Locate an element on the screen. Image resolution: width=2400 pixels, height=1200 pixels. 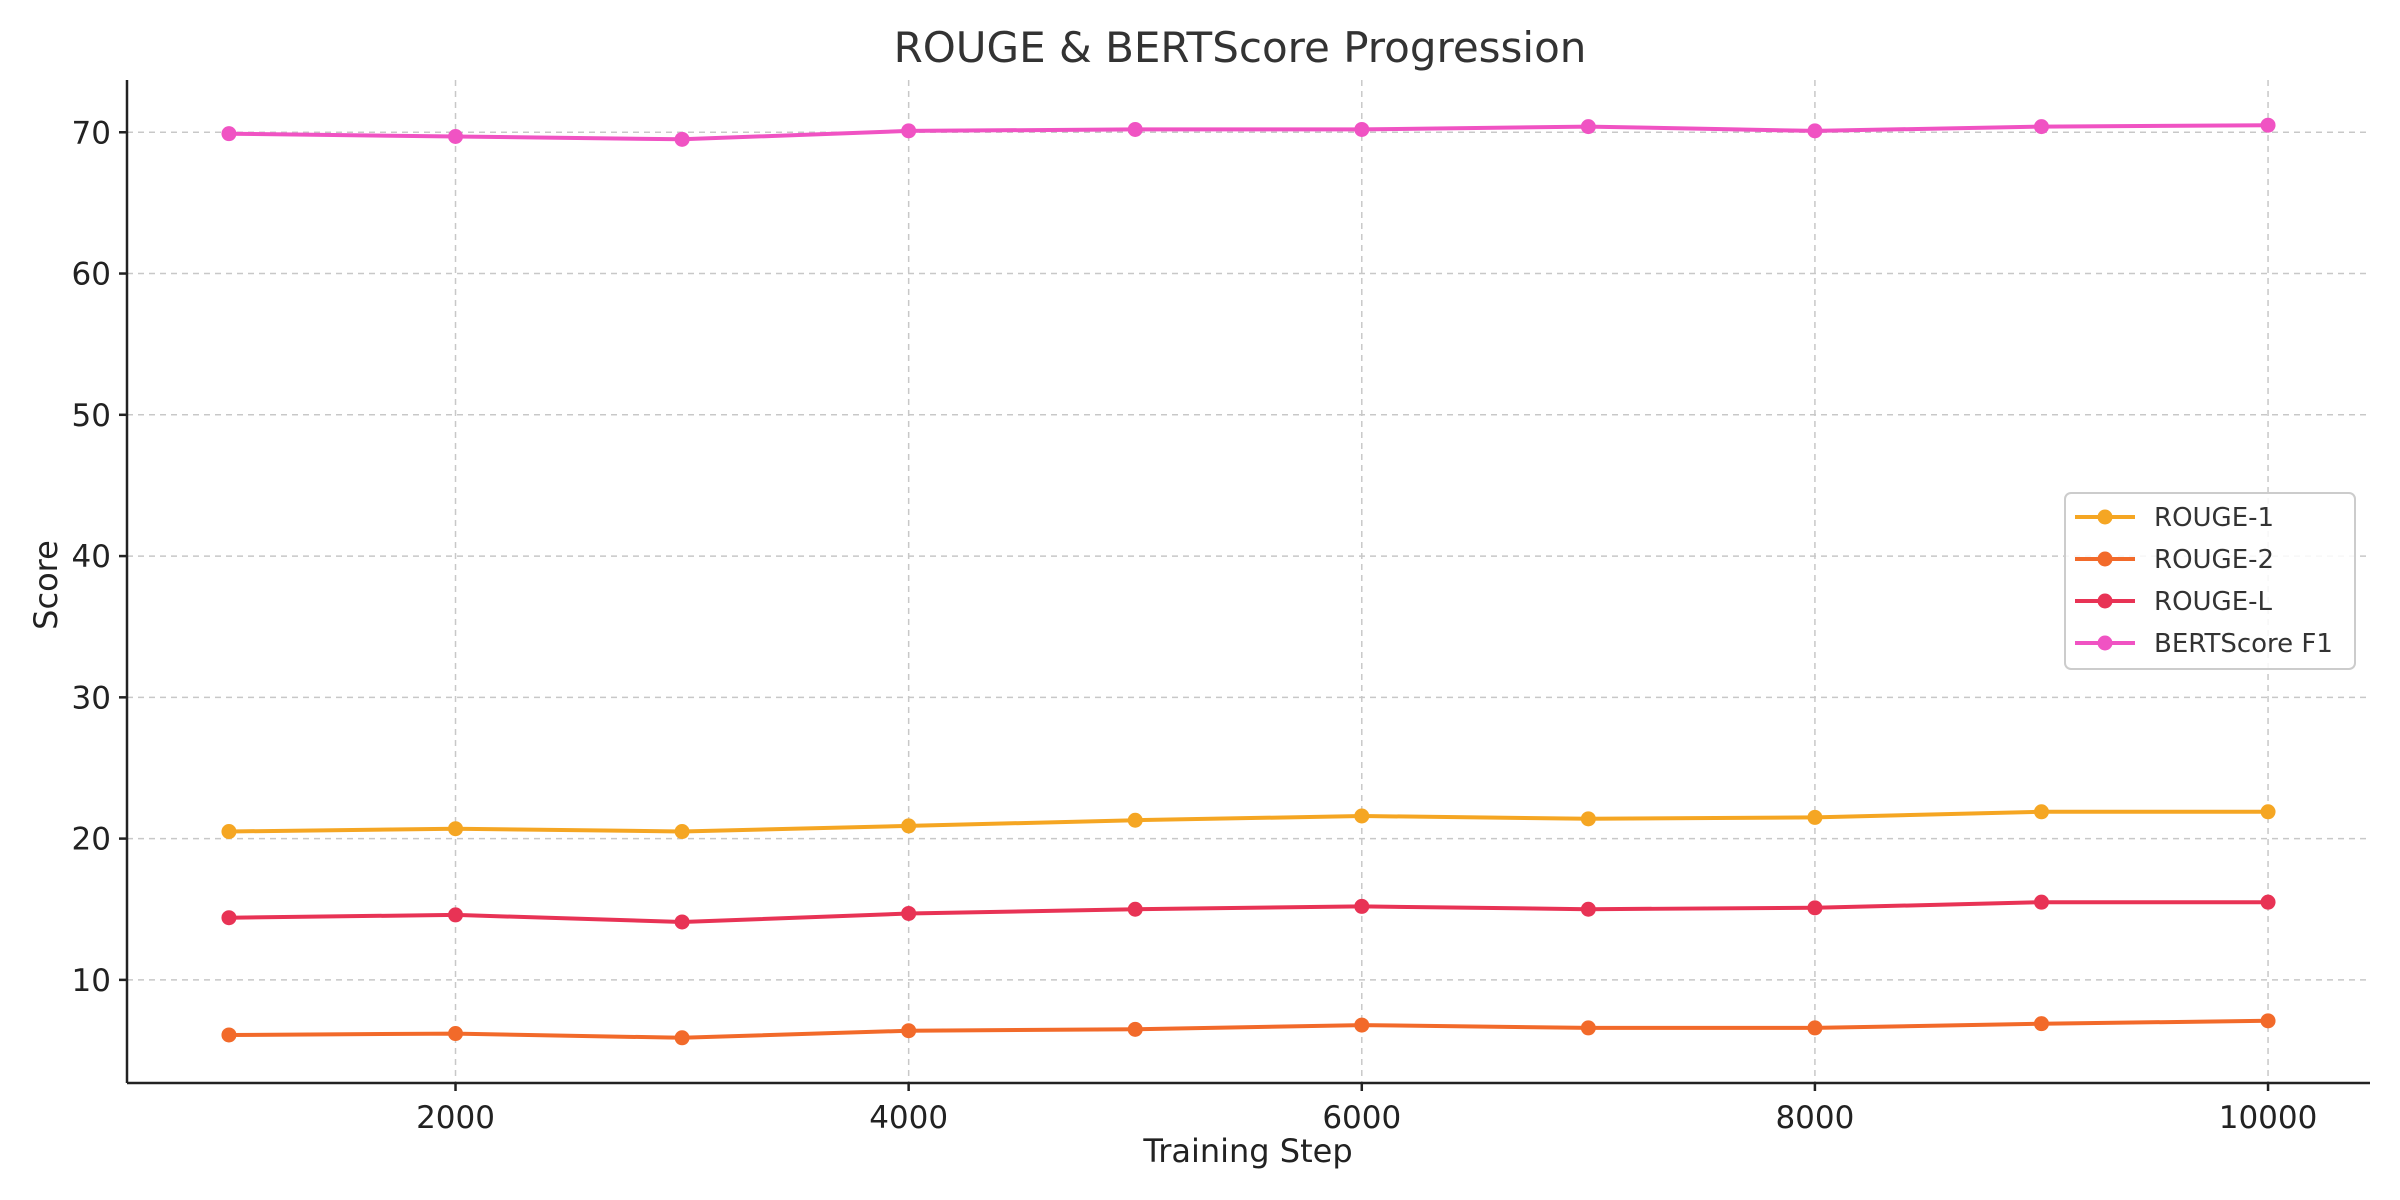
legend-item-rouge-2: ROUGE-2 is located at coordinates (2174, 560).